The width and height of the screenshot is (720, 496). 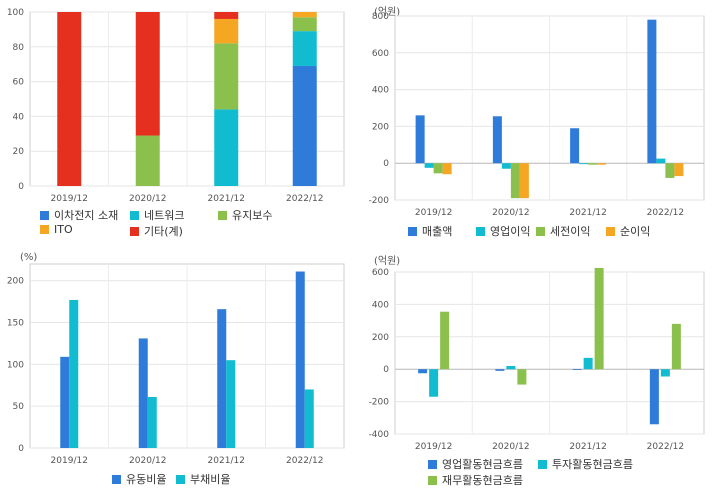 I want to click on legend-label: 이차전지 소재, so click(x=86, y=215).